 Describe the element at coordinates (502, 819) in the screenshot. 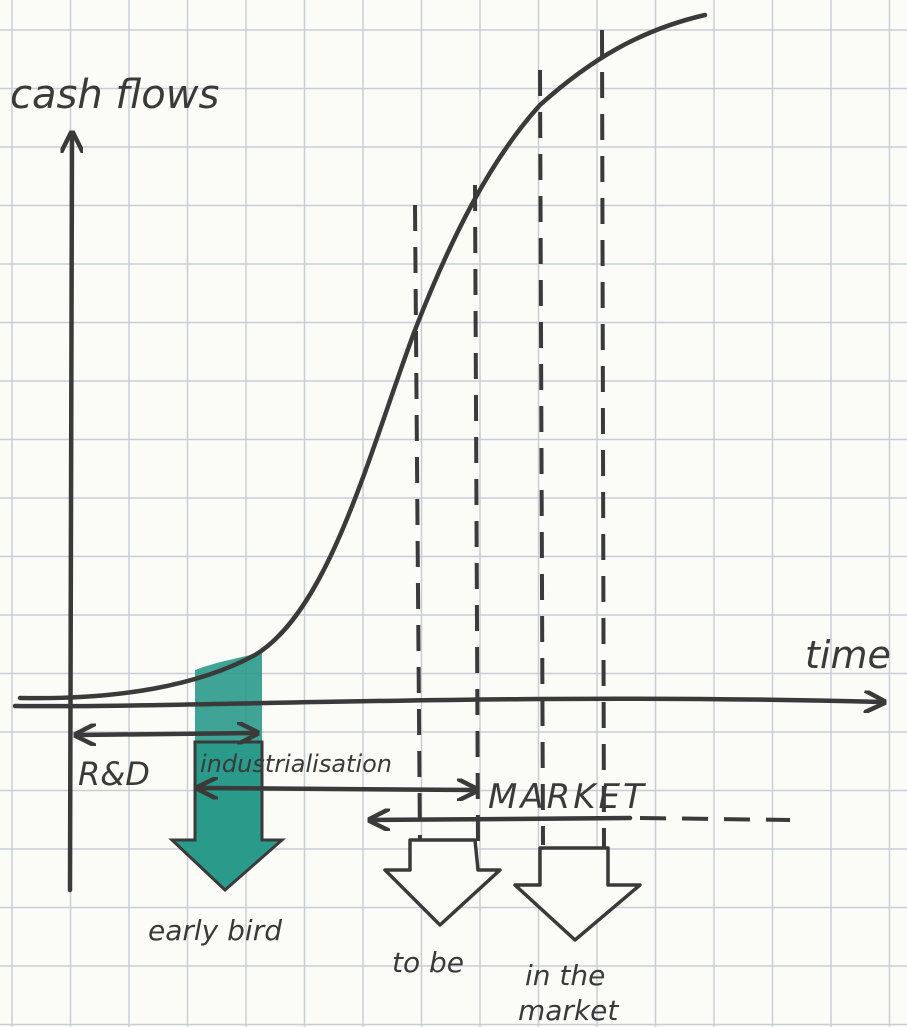

I see `market-arrow` at that location.